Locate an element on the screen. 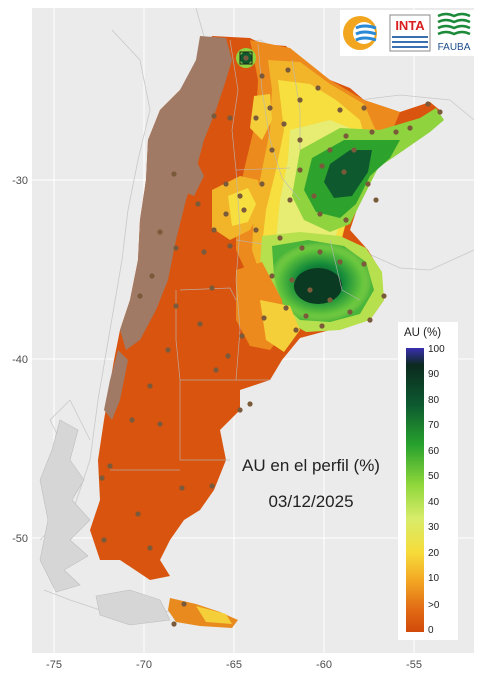 The height and width of the screenshot is (680, 480). y-axis: -30 -40 -50 is located at coordinates (20, 360).